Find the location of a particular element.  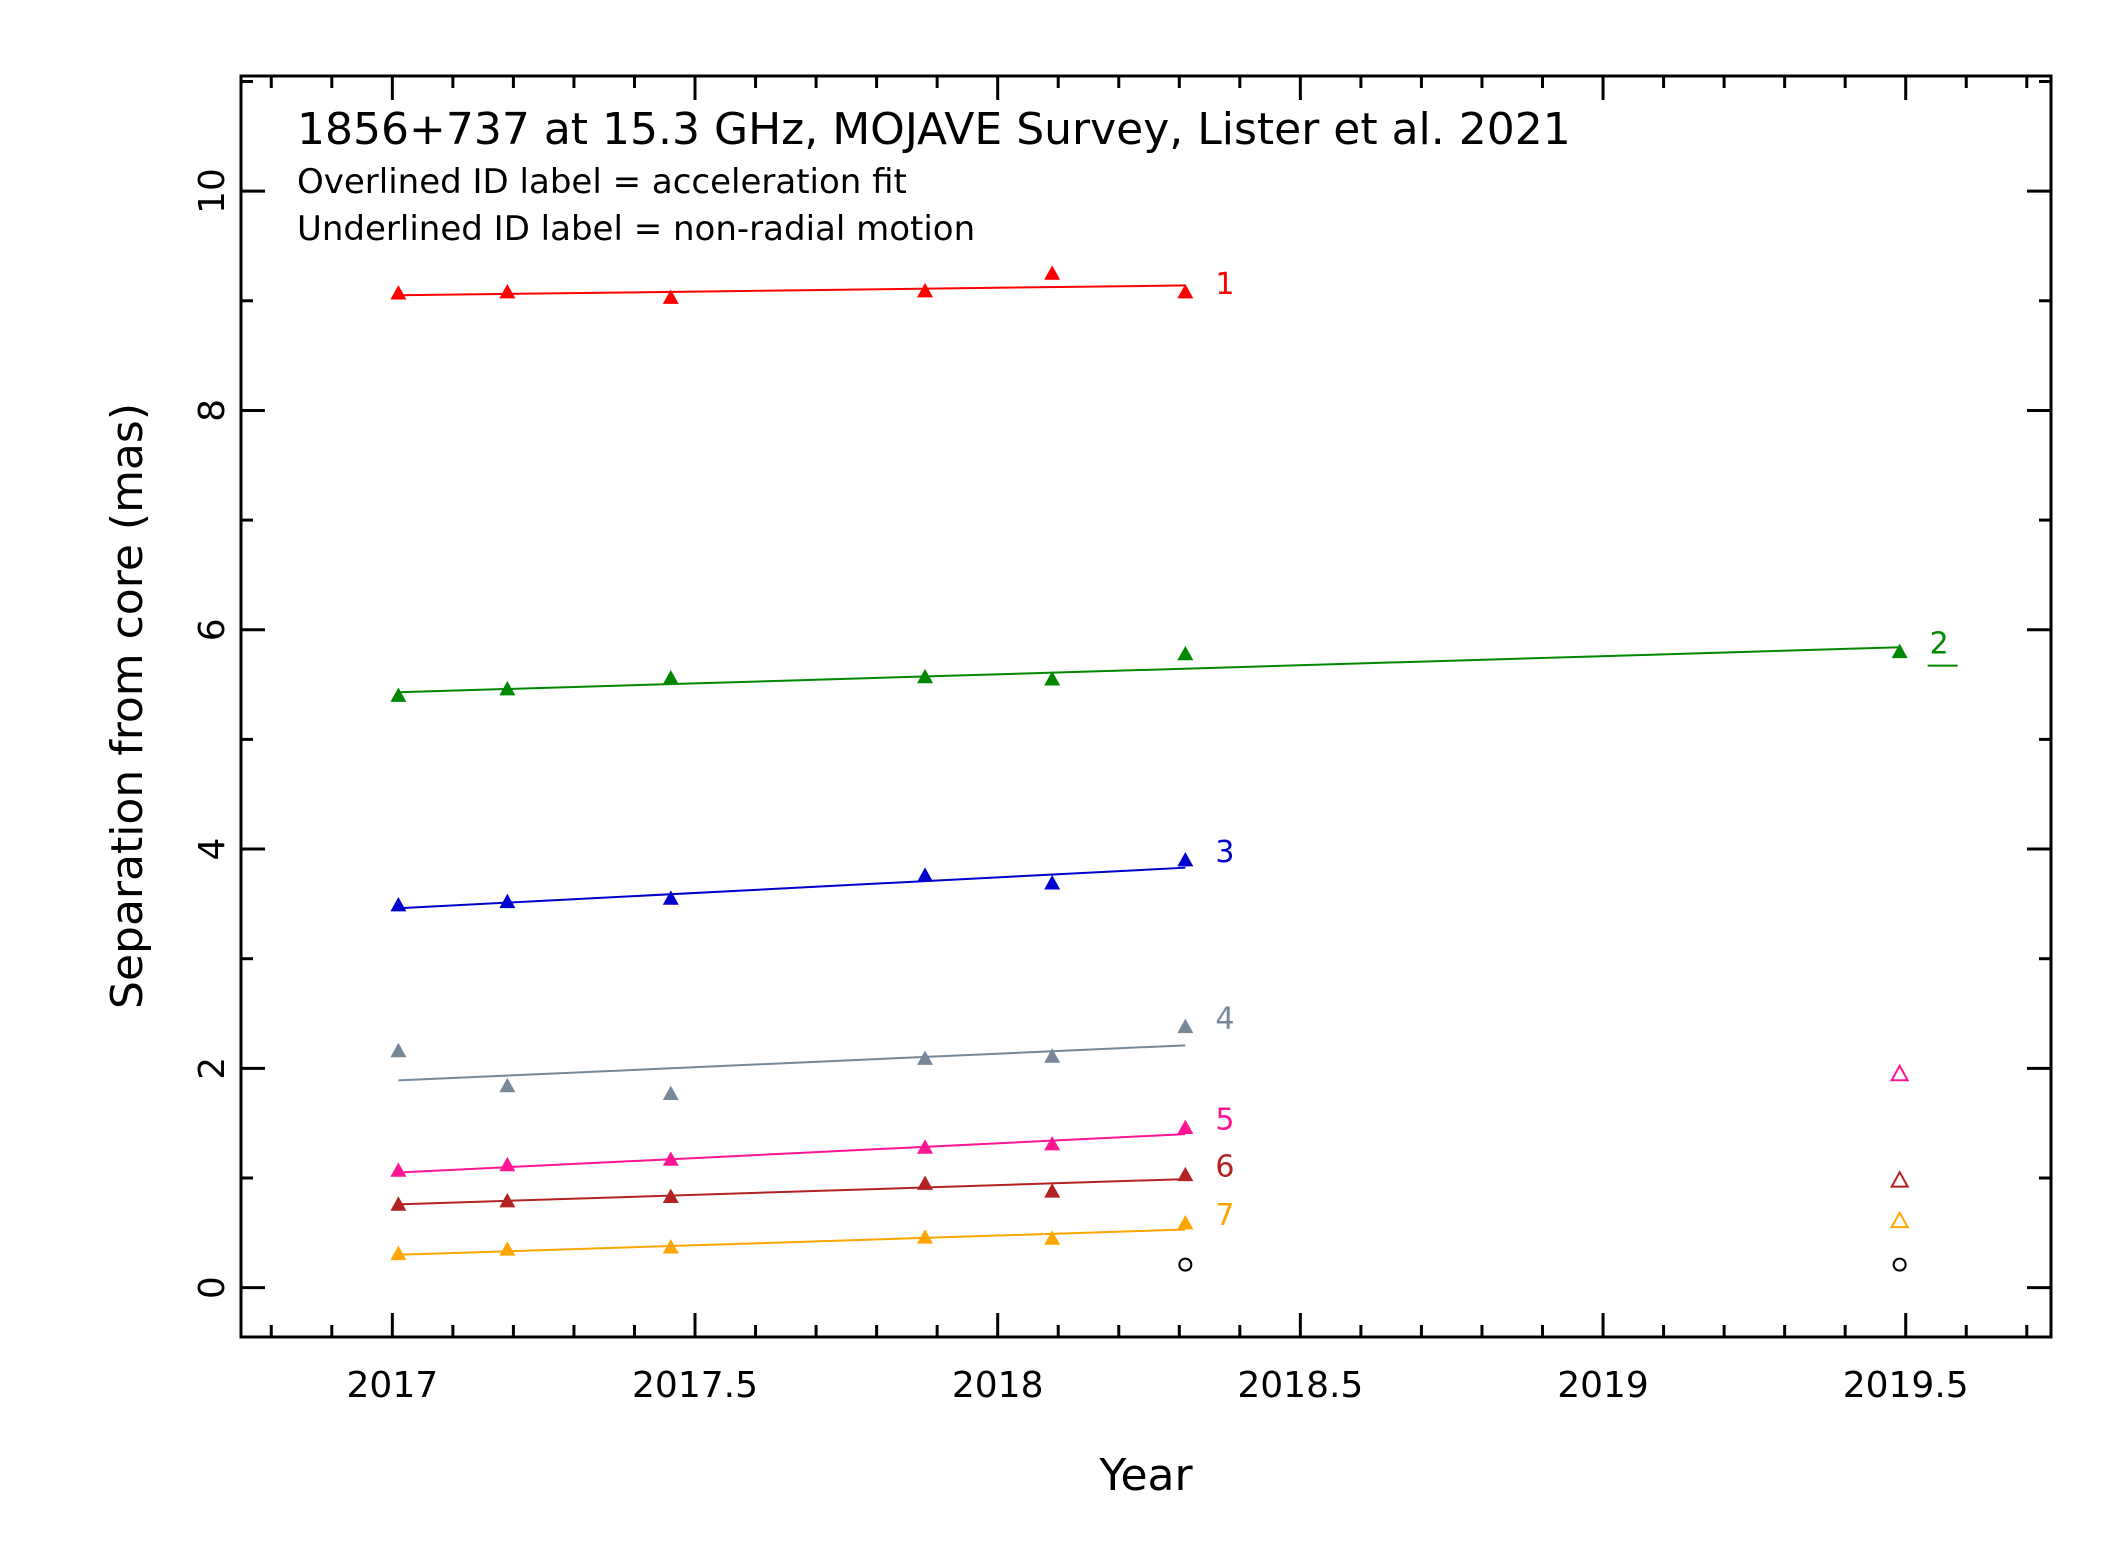

x-tick-label: 2018 is located at coordinates (998, 1385).